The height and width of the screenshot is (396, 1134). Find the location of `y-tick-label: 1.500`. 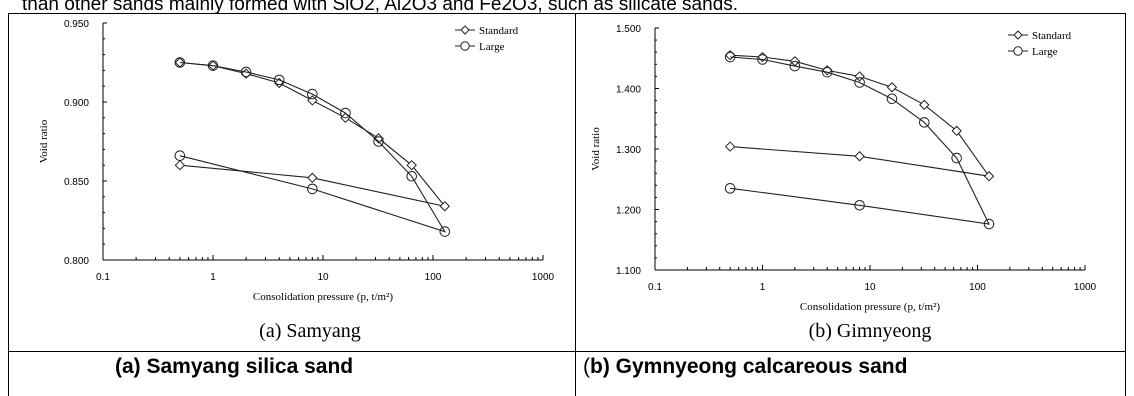

y-tick-label: 1.500 is located at coordinates (628, 29).